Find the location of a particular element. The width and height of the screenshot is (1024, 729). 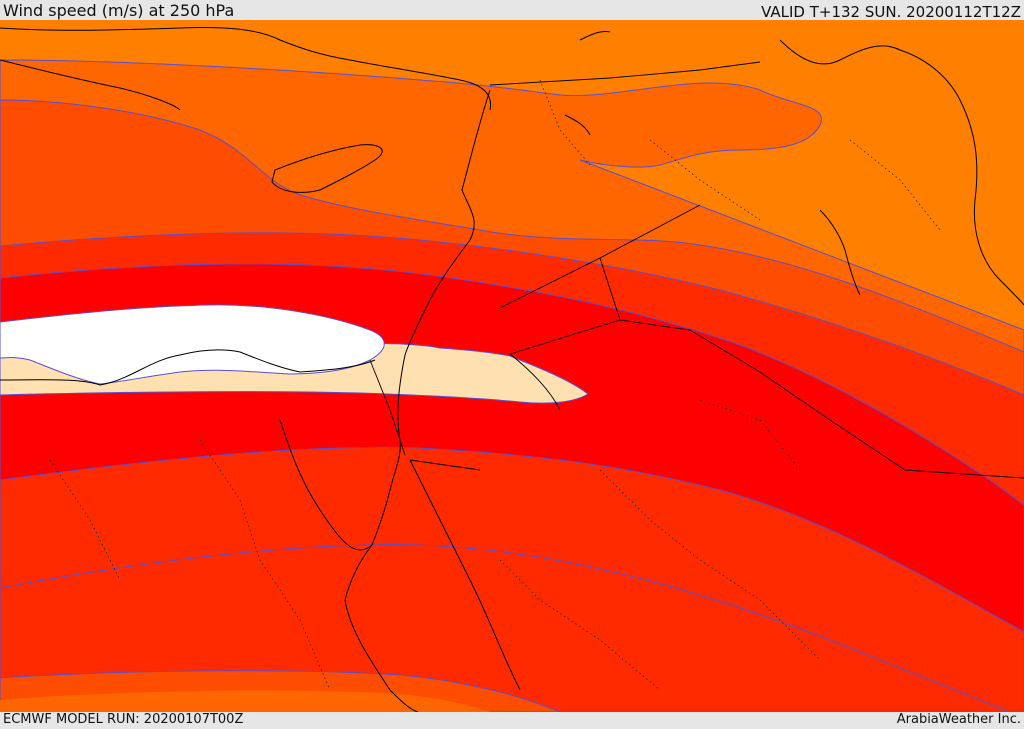

header-bar is located at coordinates (512, 10).